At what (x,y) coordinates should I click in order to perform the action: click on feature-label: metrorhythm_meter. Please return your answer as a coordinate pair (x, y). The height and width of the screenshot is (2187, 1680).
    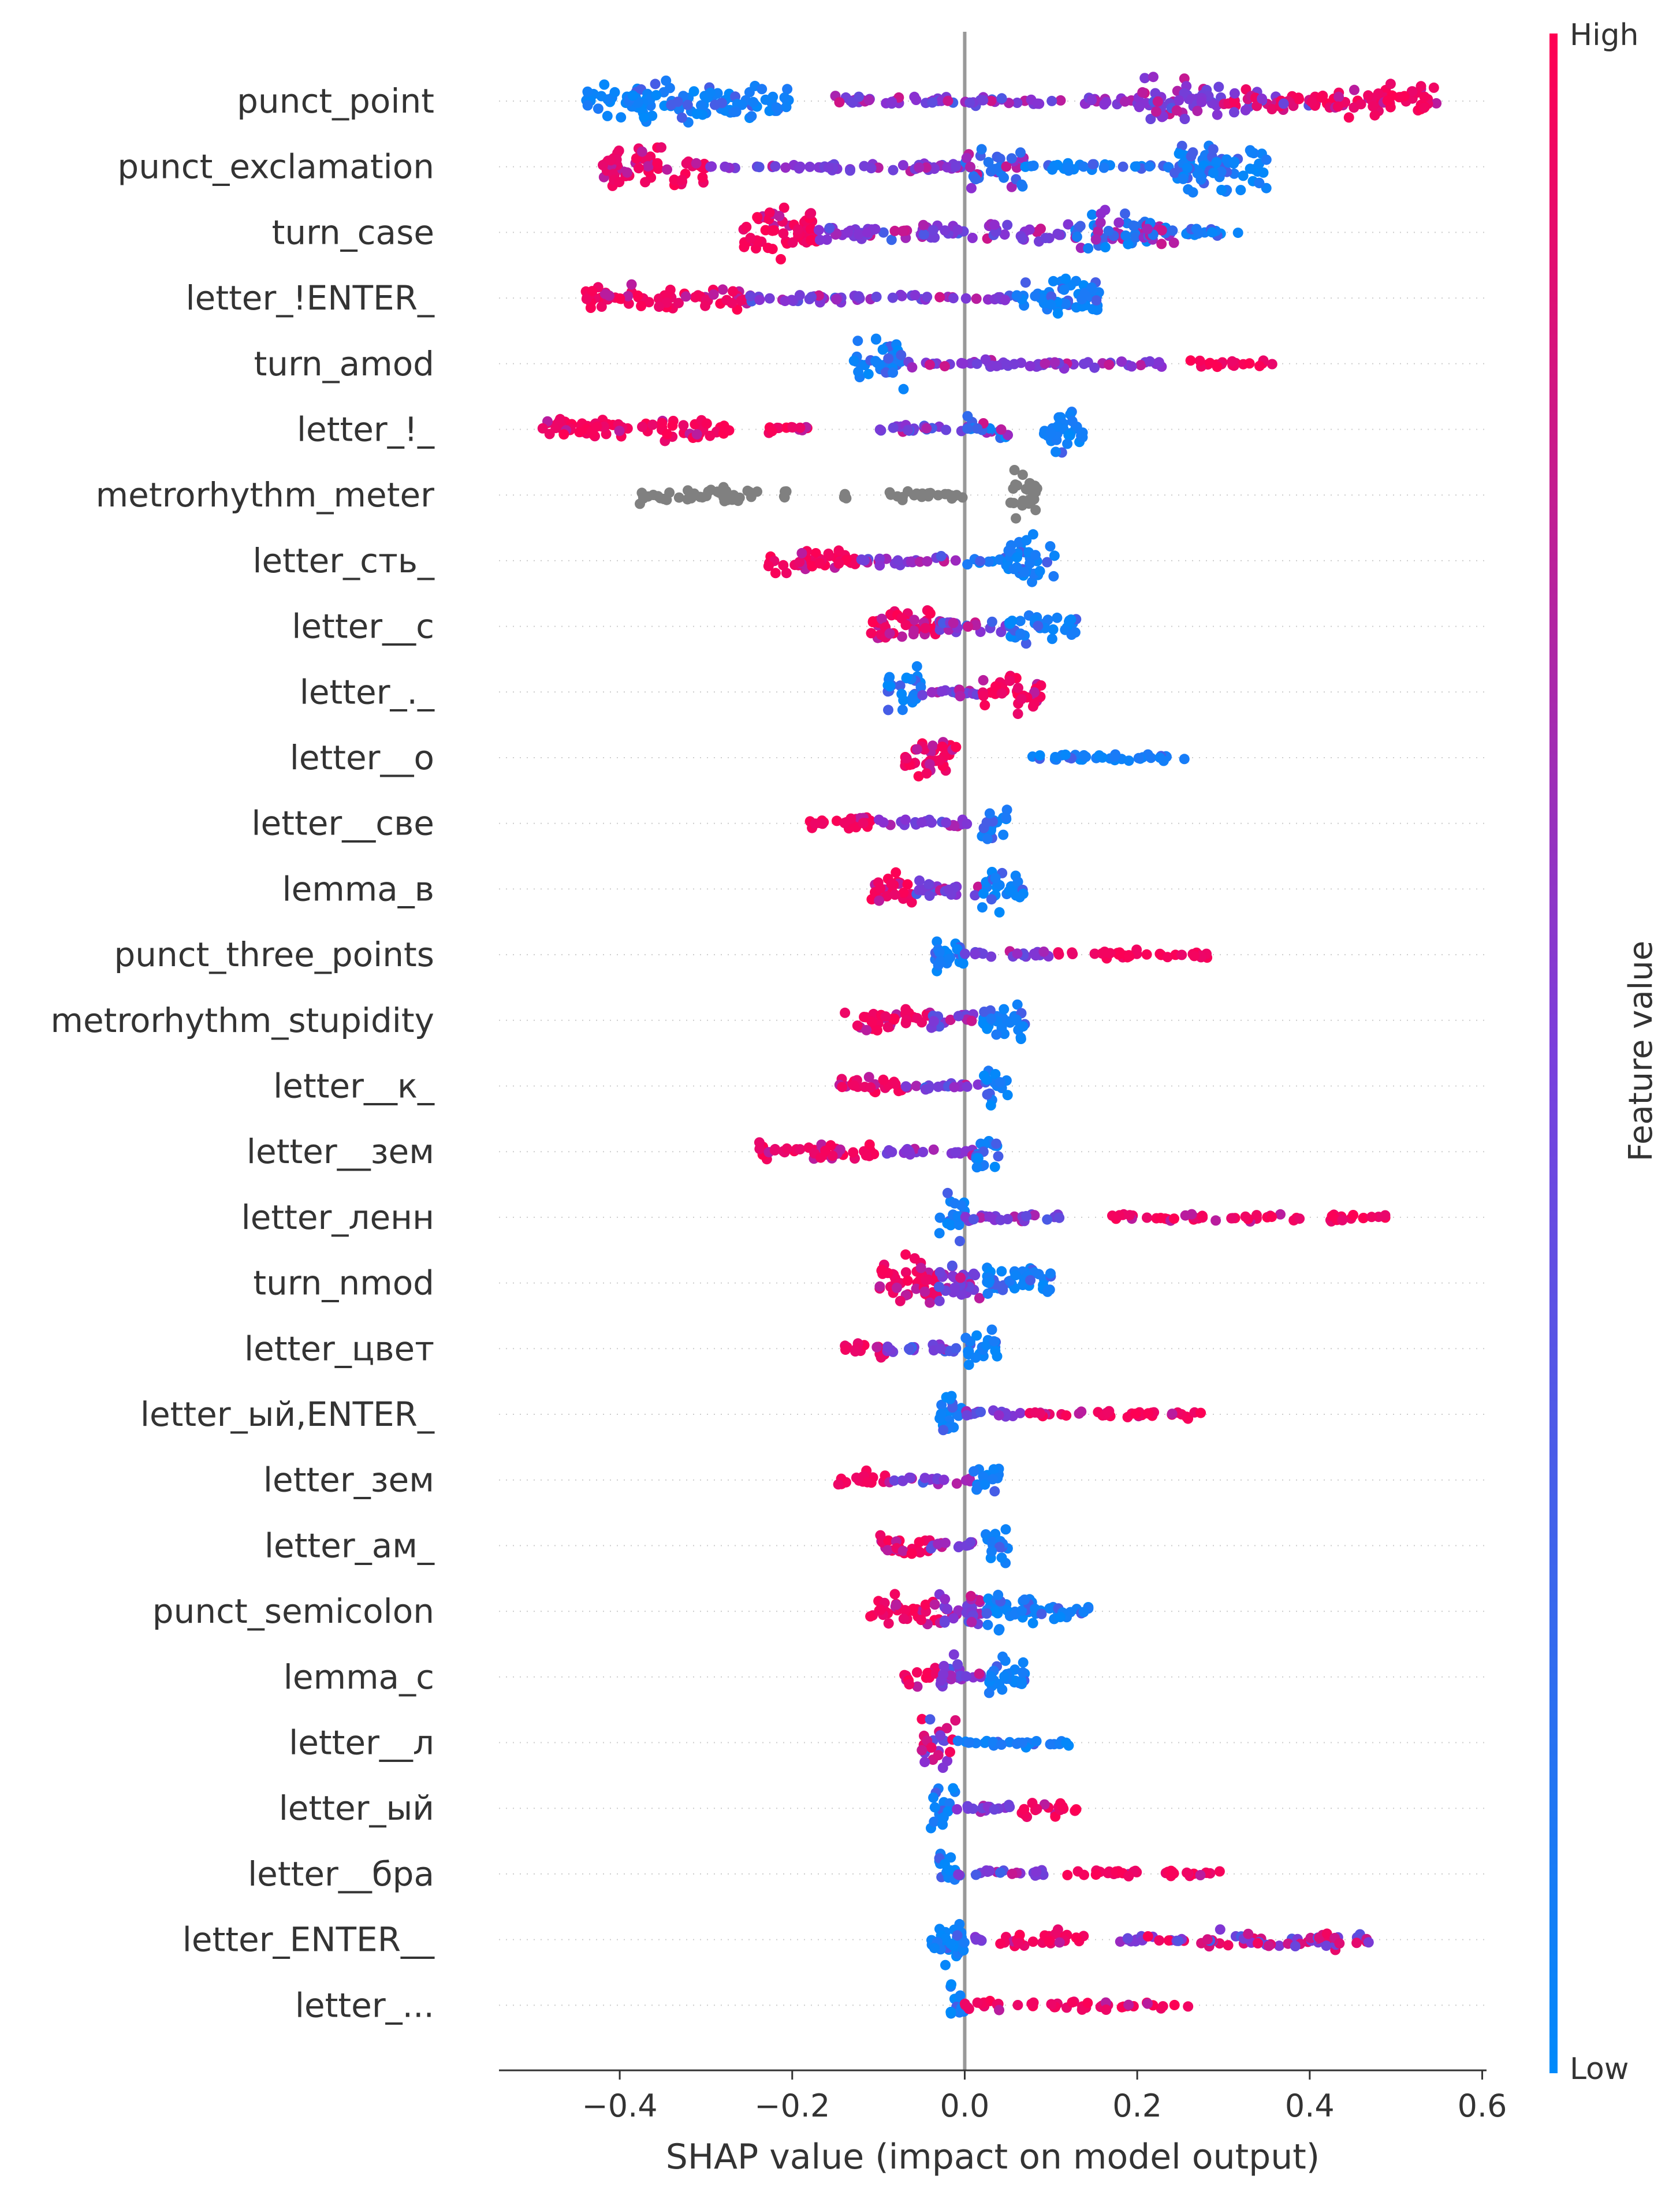
    Looking at the image, I should click on (265, 495).